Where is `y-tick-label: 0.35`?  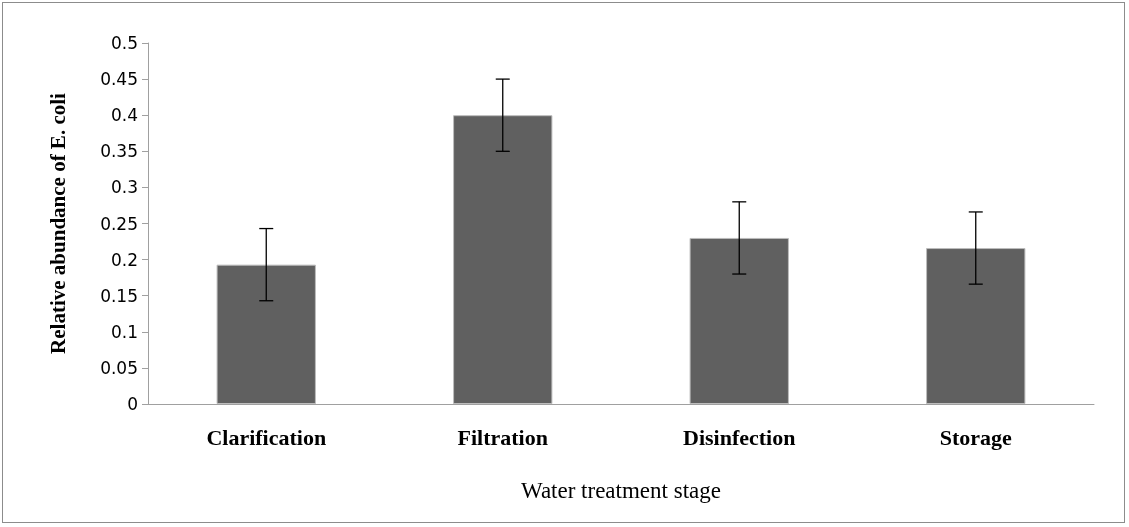
y-tick-label: 0.35 is located at coordinates (119, 151).